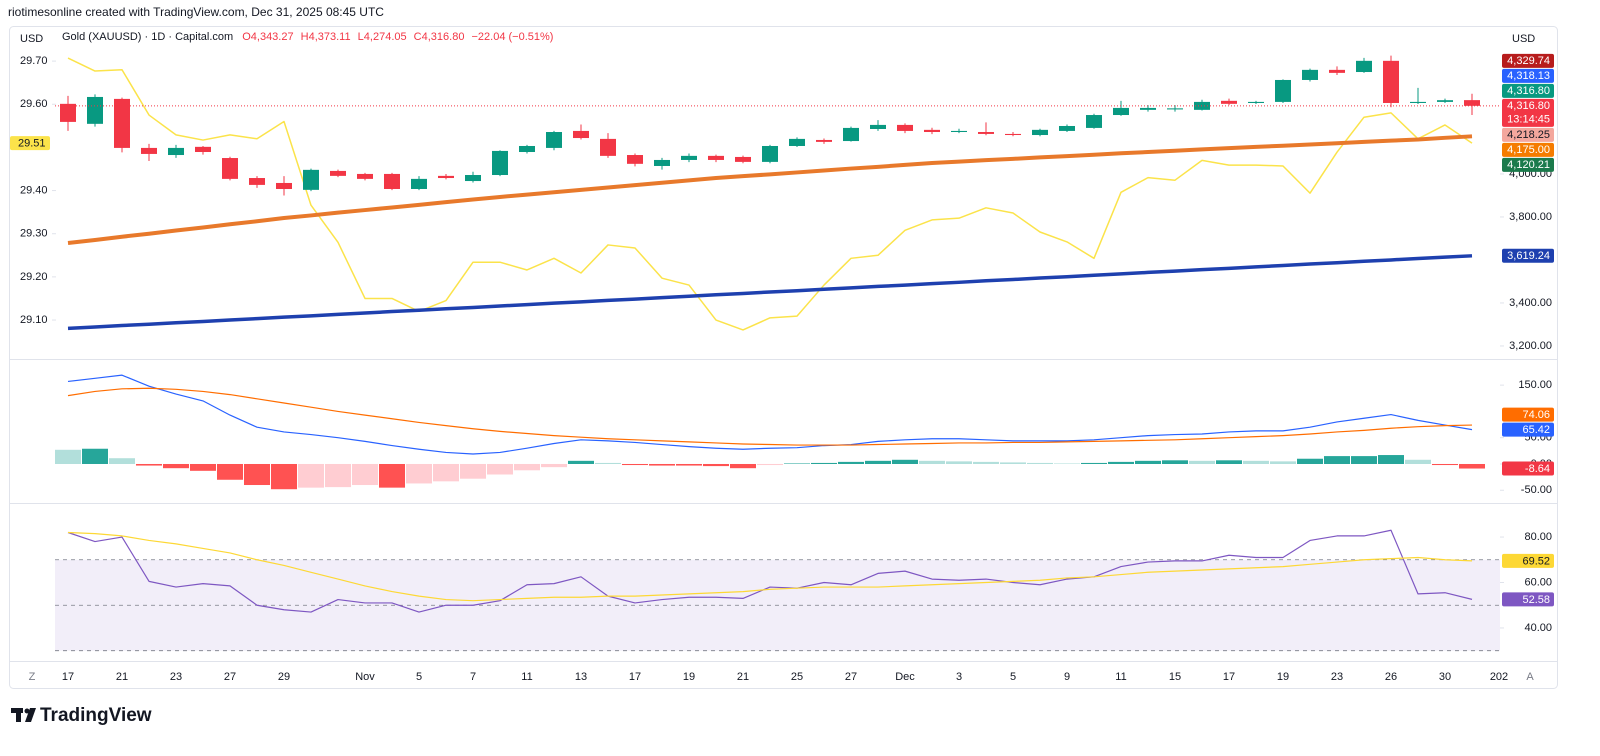  What do you see at coordinates (1536, 561) in the screenshot?
I see `price-badge-label: 69.52` at bounding box center [1536, 561].